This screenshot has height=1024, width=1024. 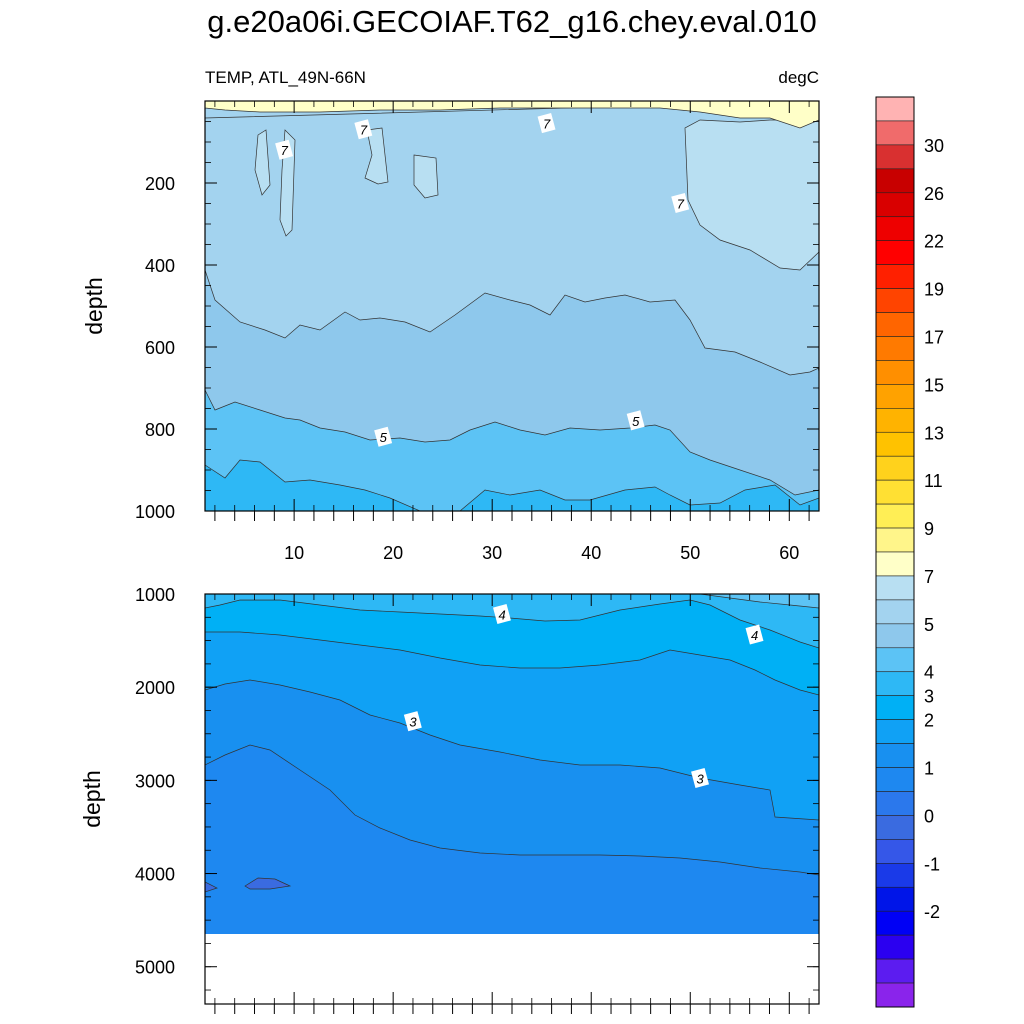 I want to click on y-tick-label: 2000, so click(x=155, y=688).